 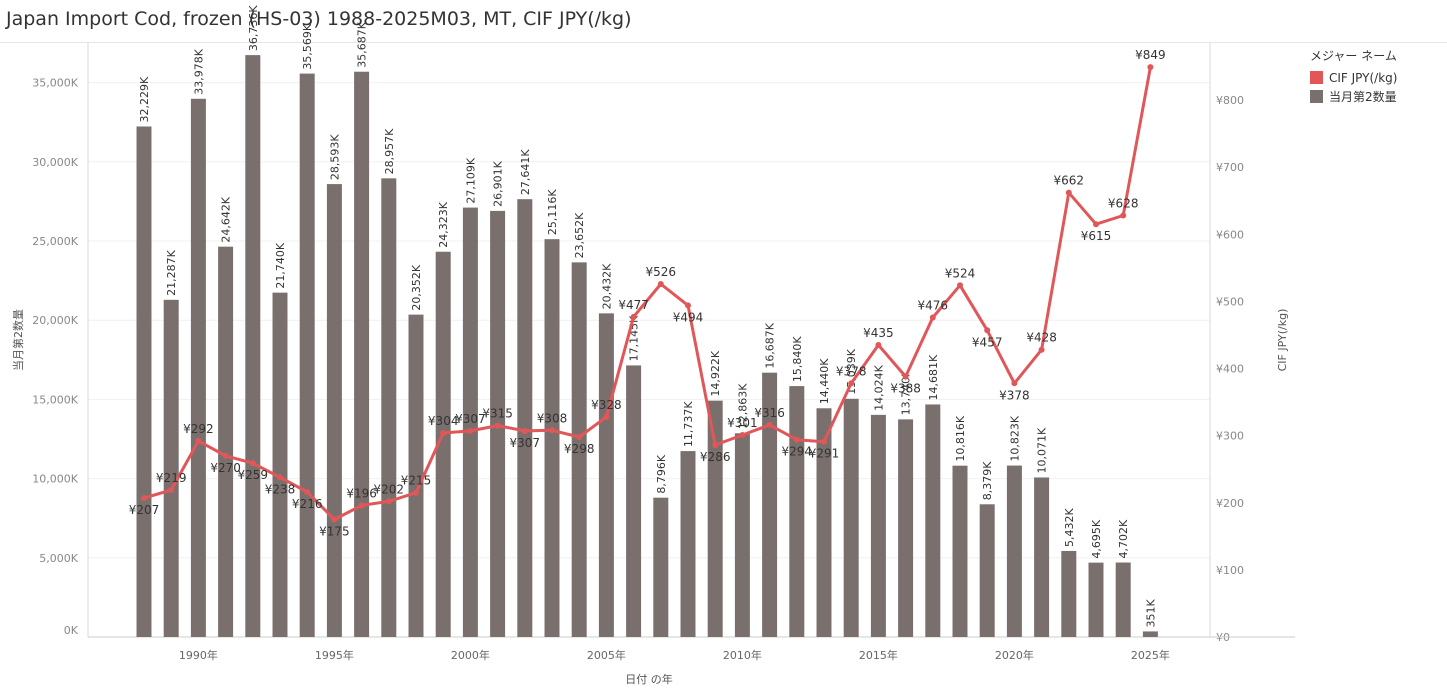 I want to click on bar-label: 14,681K, so click(x=933, y=377).